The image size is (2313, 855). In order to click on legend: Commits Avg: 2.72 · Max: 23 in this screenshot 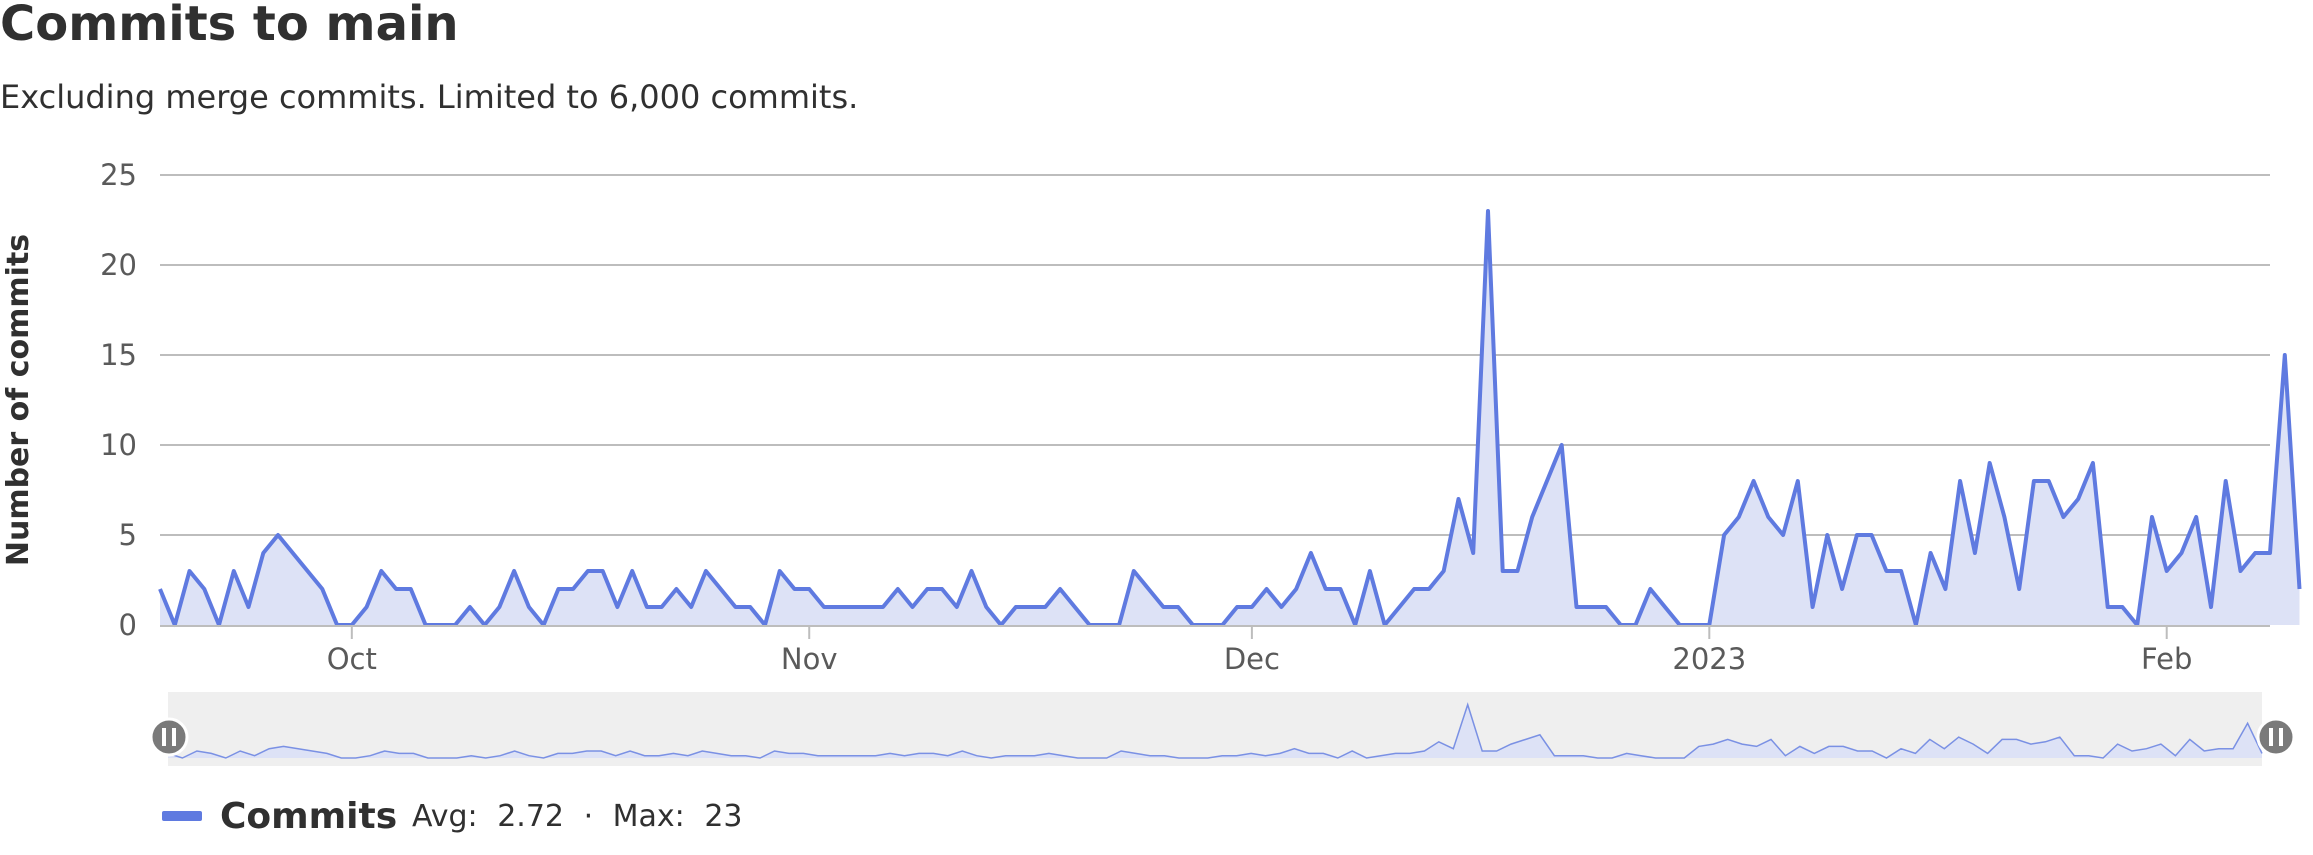, I will do `click(452, 816)`.